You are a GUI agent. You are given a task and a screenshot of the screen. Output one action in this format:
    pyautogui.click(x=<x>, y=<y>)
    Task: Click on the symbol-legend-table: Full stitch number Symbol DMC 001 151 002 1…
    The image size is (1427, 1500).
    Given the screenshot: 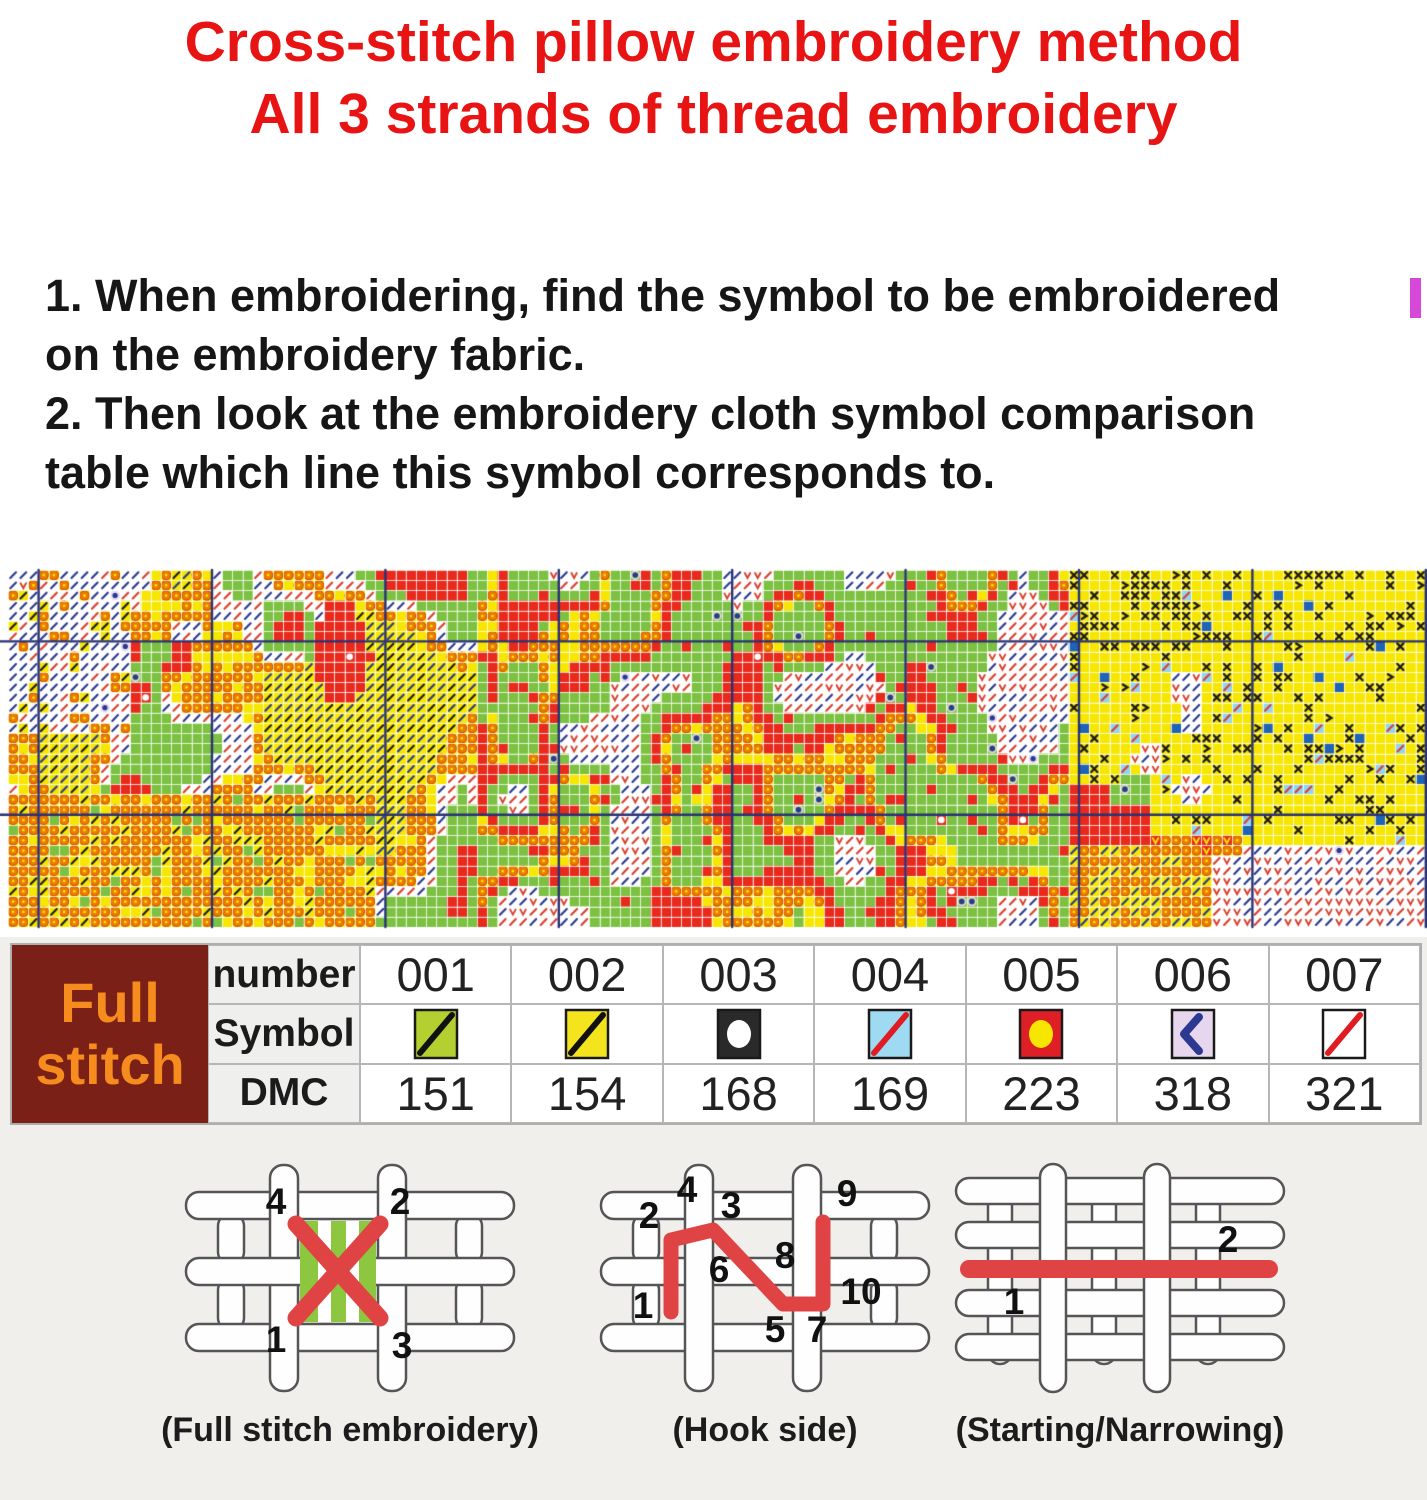 What is the action you would take?
    pyautogui.click(x=716, y=1034)
    